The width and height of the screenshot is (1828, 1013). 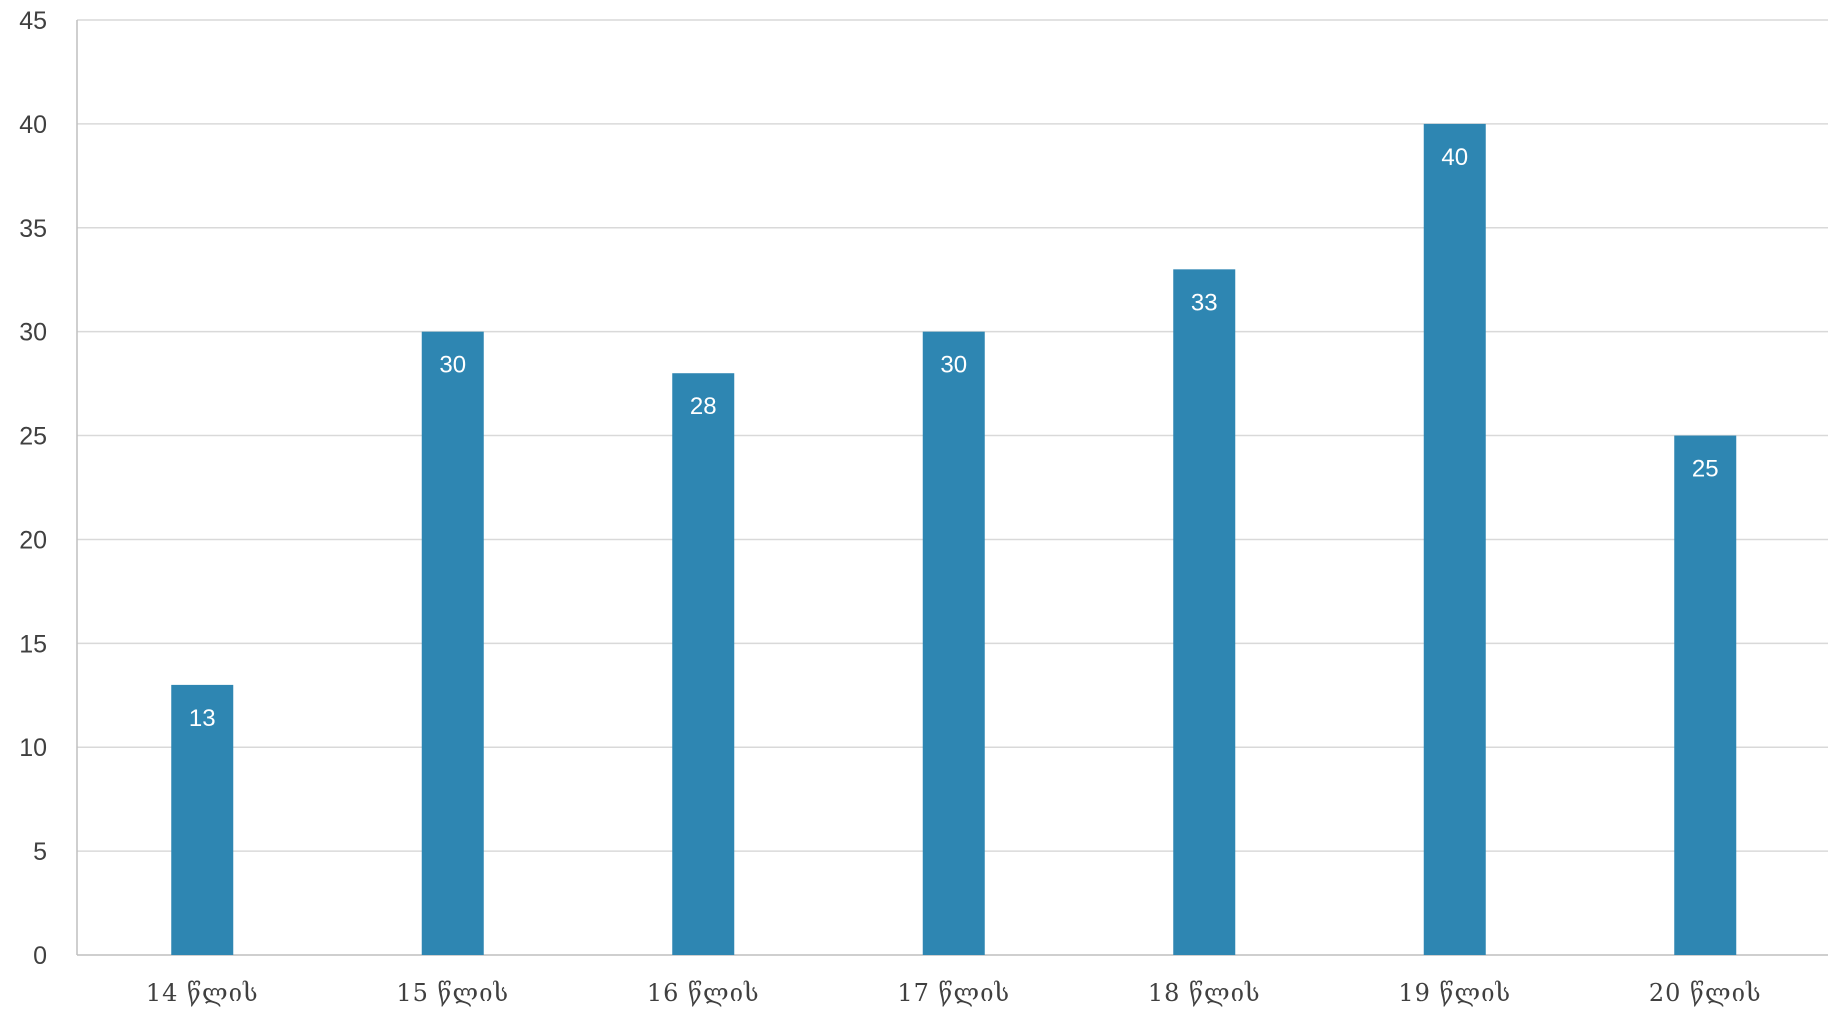 I want to click on y-tick-label: 10, so click(x=33, y=748).